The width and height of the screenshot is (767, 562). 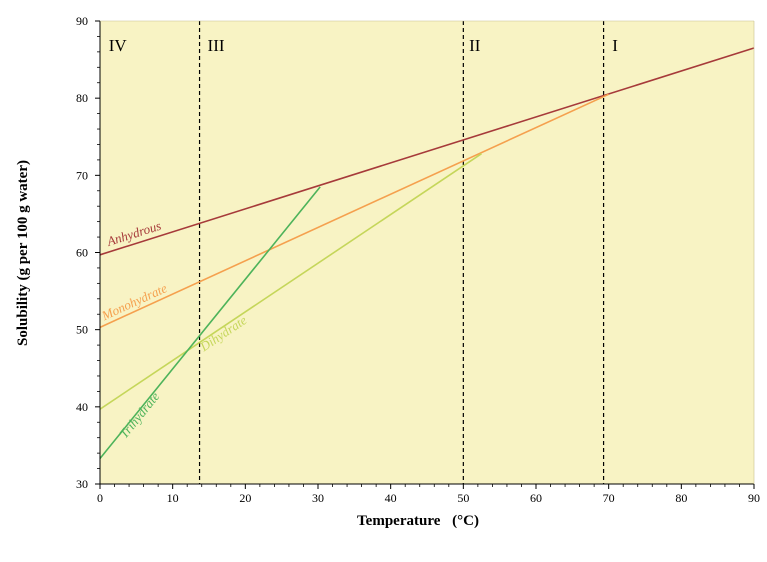 What do you see at coordinates (609, 498) in the screenshot?
I see `x-tick-label: 70` at bounding box center [609, 498].